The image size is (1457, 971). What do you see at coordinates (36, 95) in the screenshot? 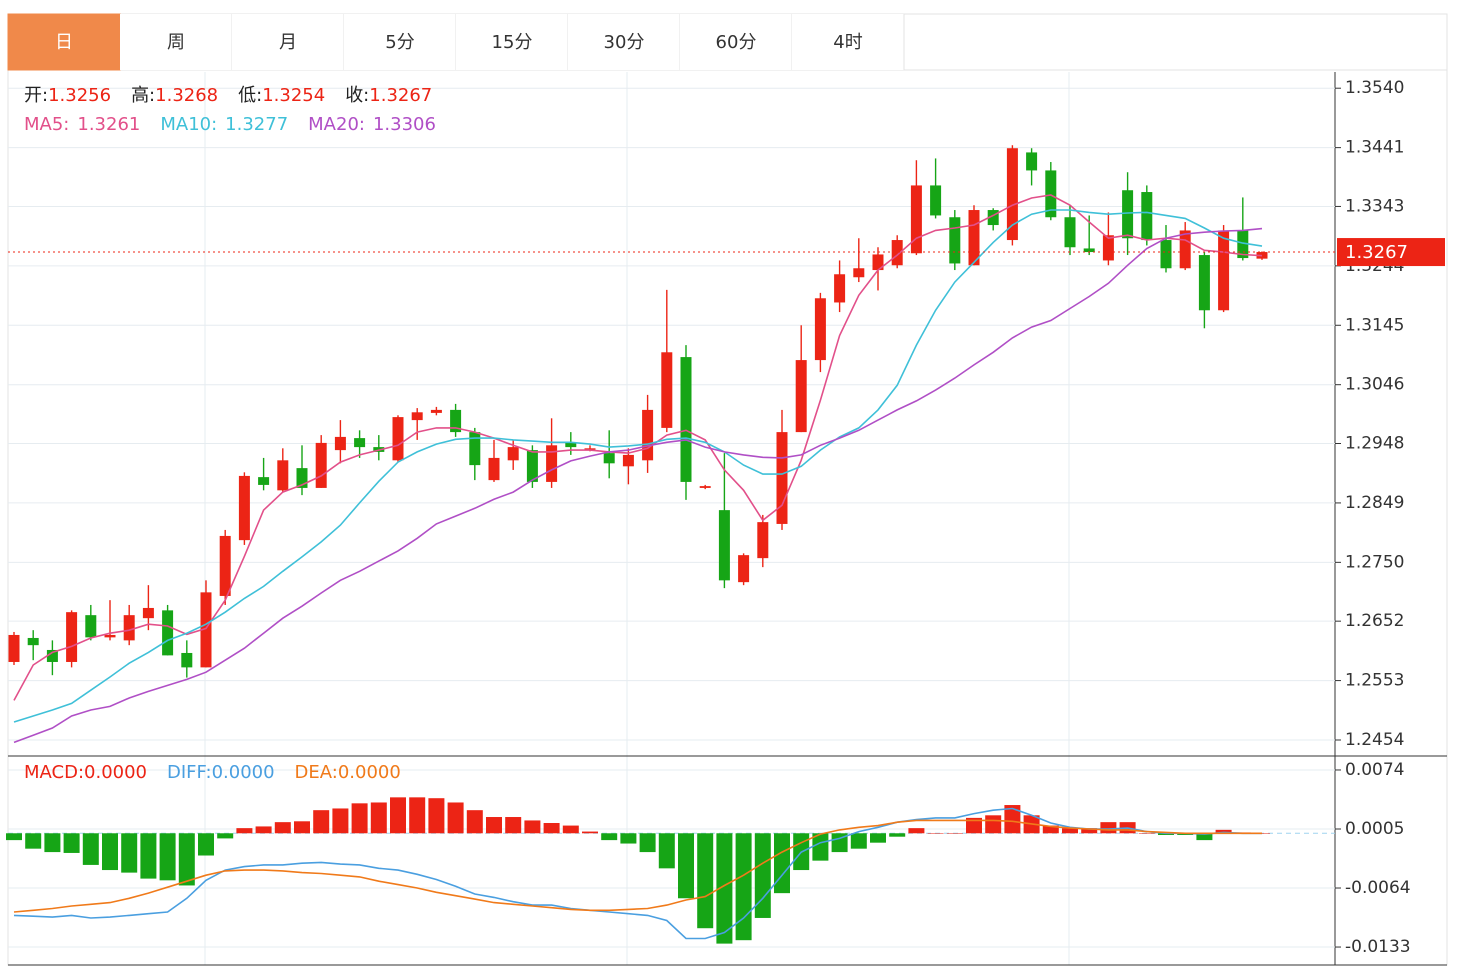
I see `ohlc-legend-label: 开:` at bounding box center [36, 95].